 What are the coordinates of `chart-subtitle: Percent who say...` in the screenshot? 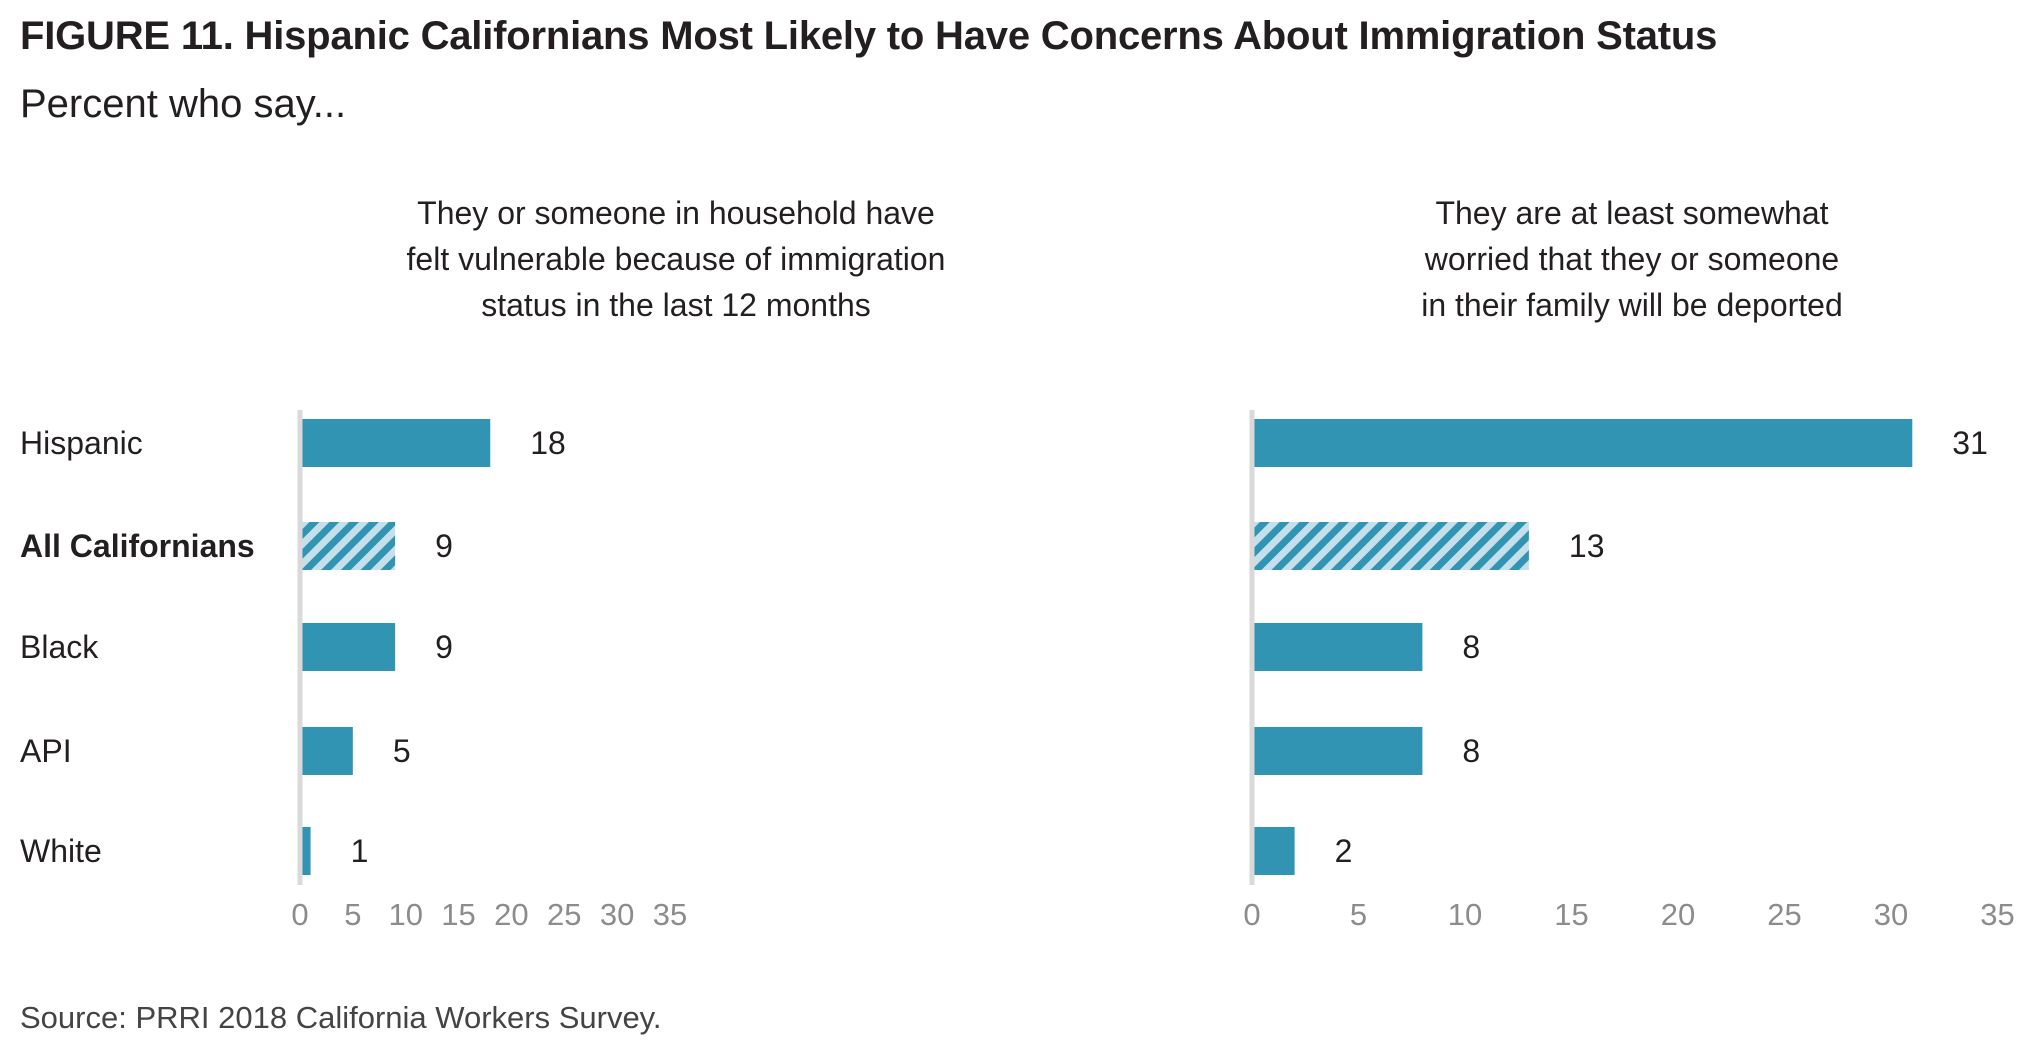 It's located at (183, 104).